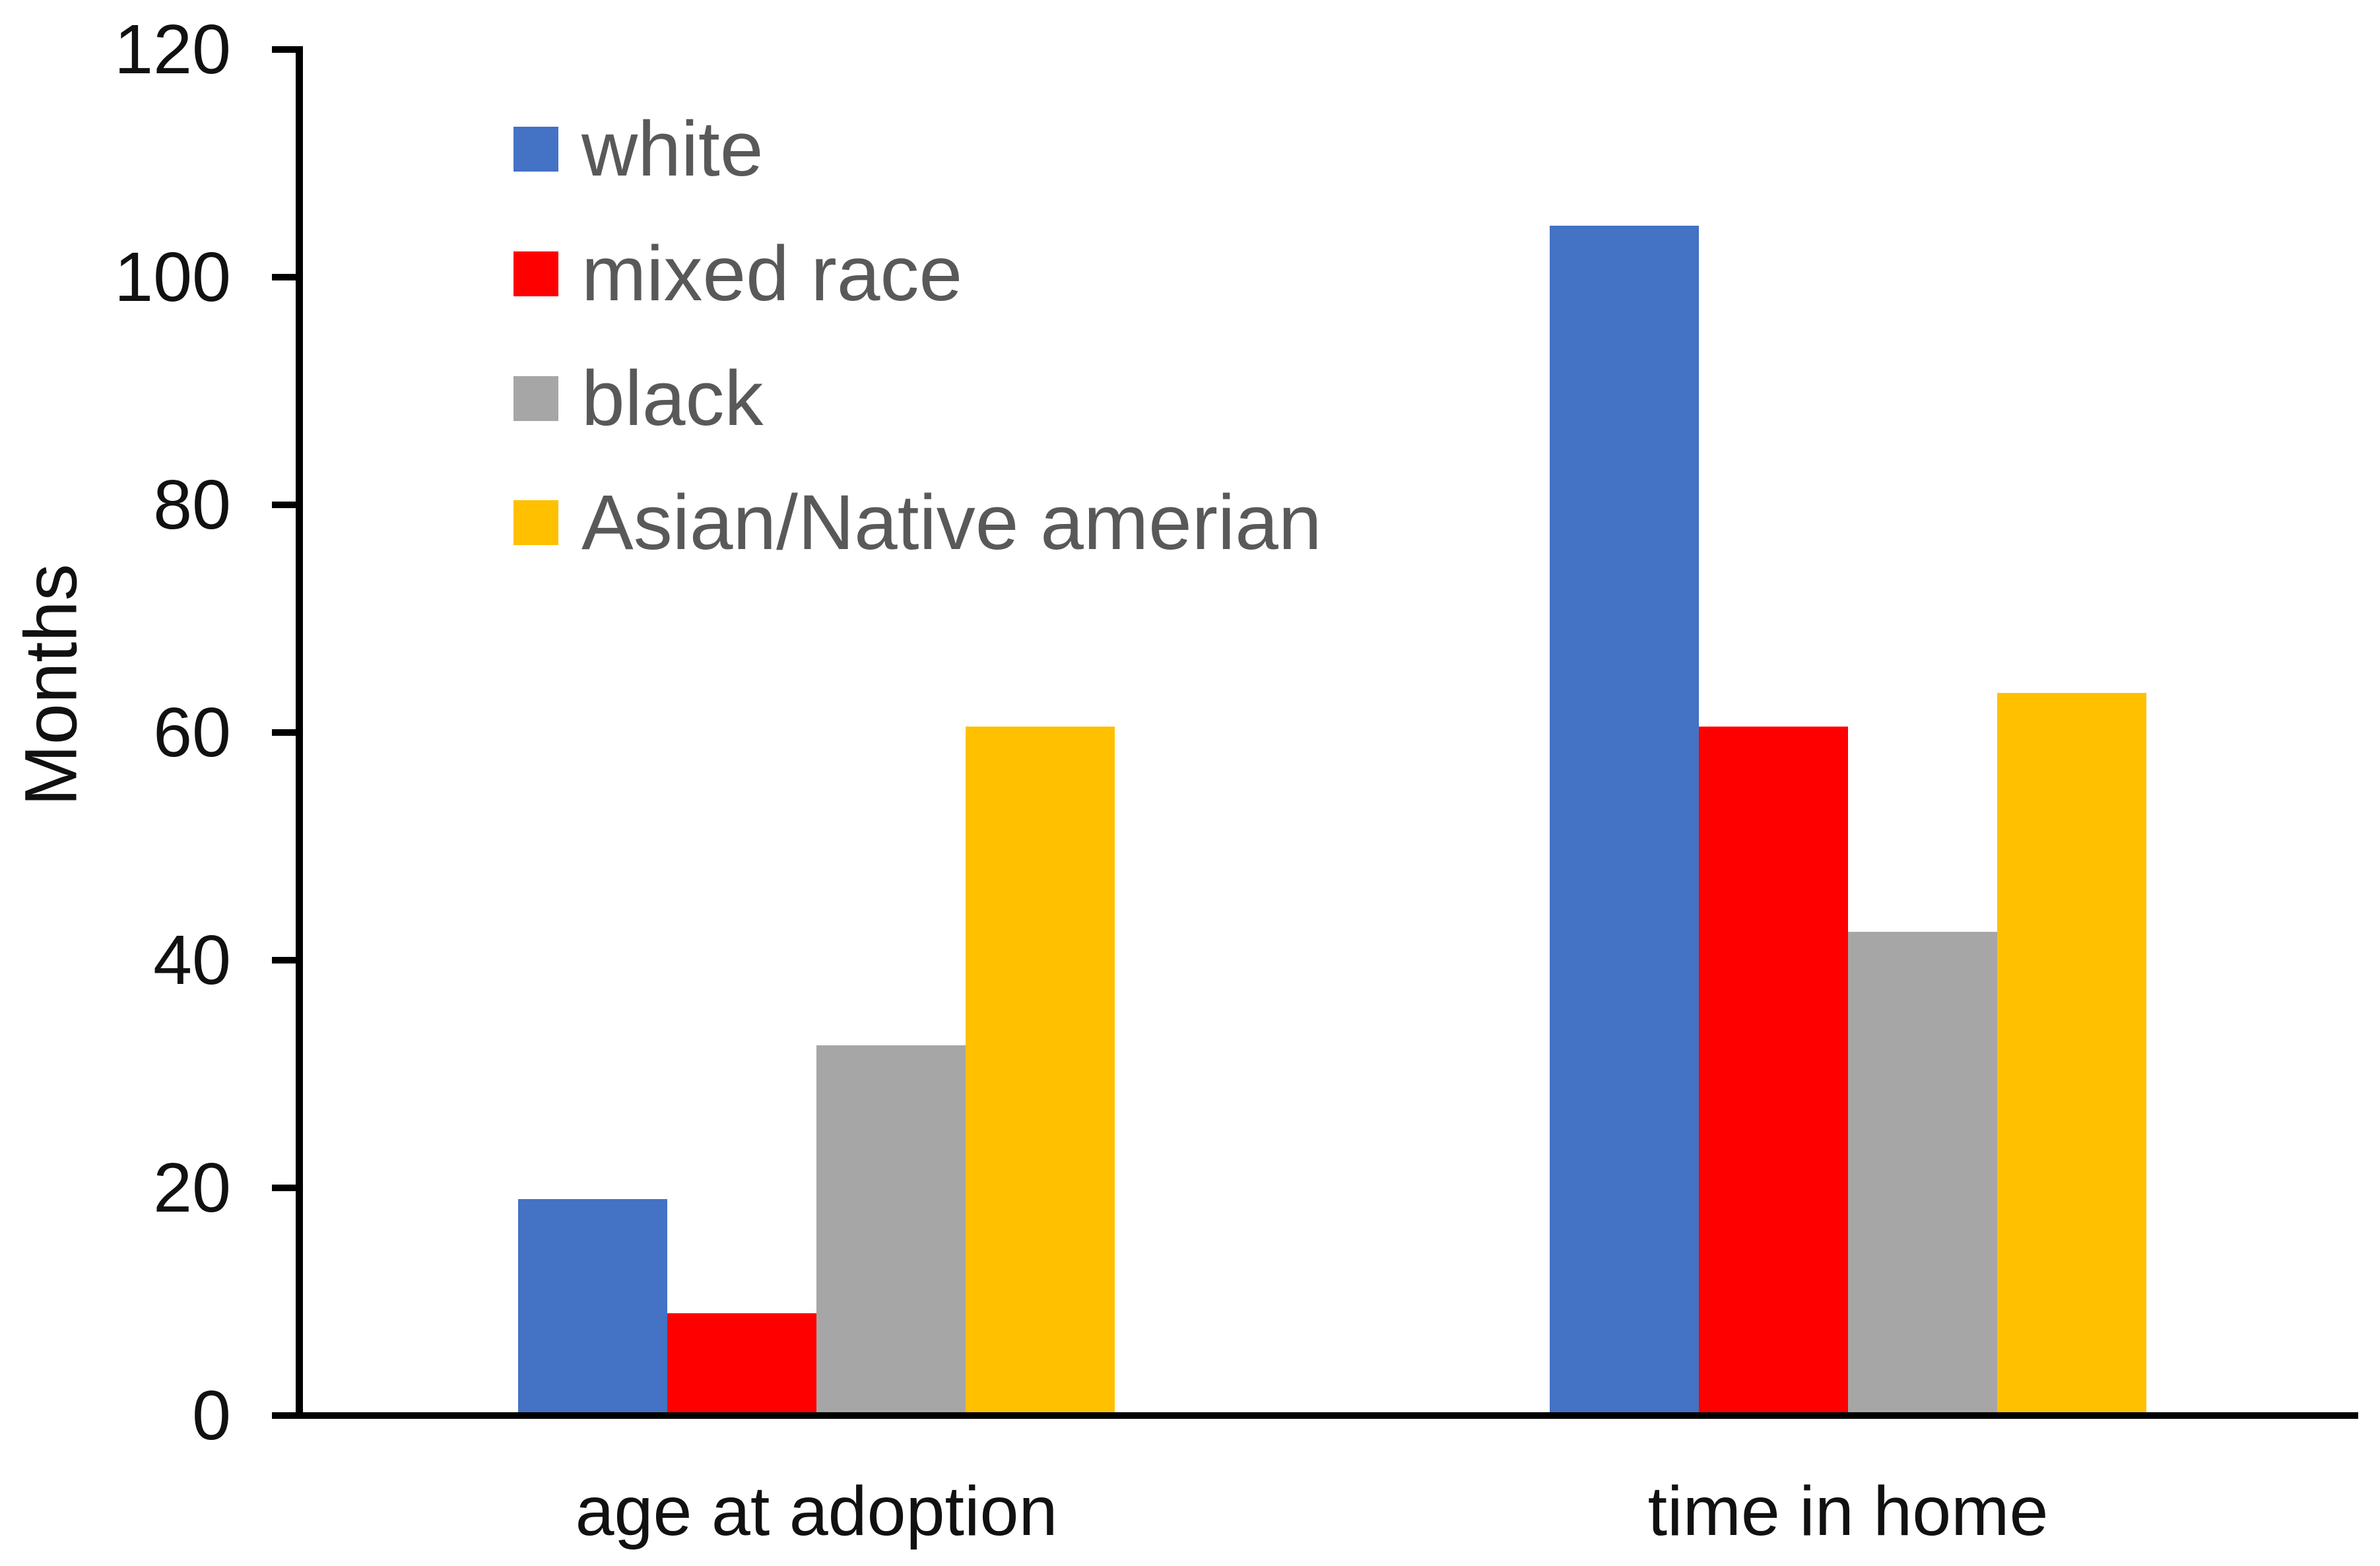 Image resolution: width=2380 pixels, height=1566 pixels. I want to click on bar-mixed-race-age-at-adoption, so click(741, 1364).